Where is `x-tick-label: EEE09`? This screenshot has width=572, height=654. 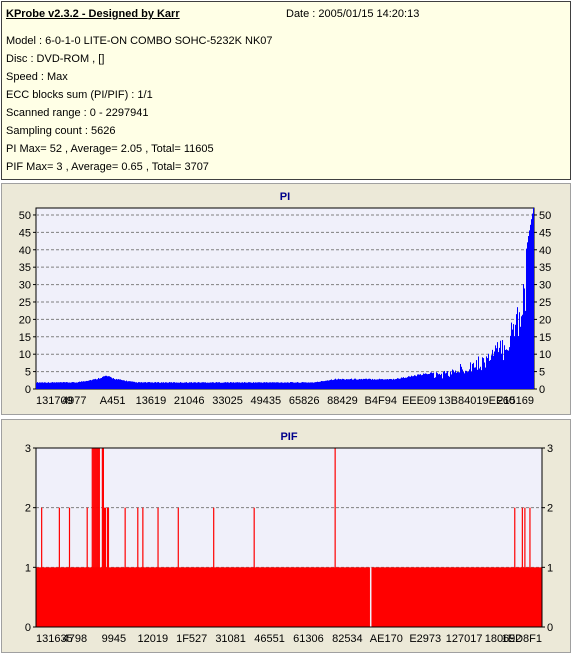
x-tick-label: EEE09 is located at coordinates (419, 401).